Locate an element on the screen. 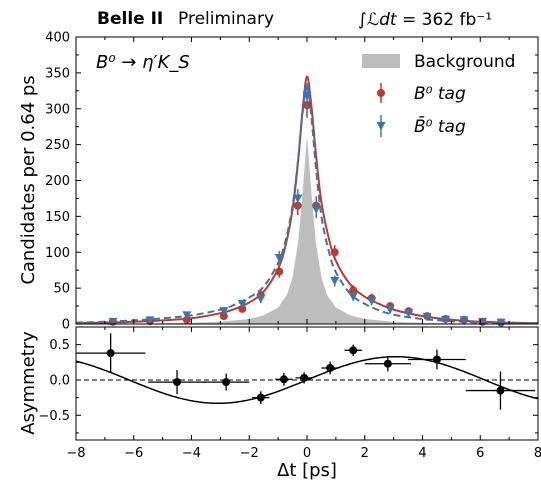  bottom-xlabel: Δt [ps] is located at coordinates (307, 470).